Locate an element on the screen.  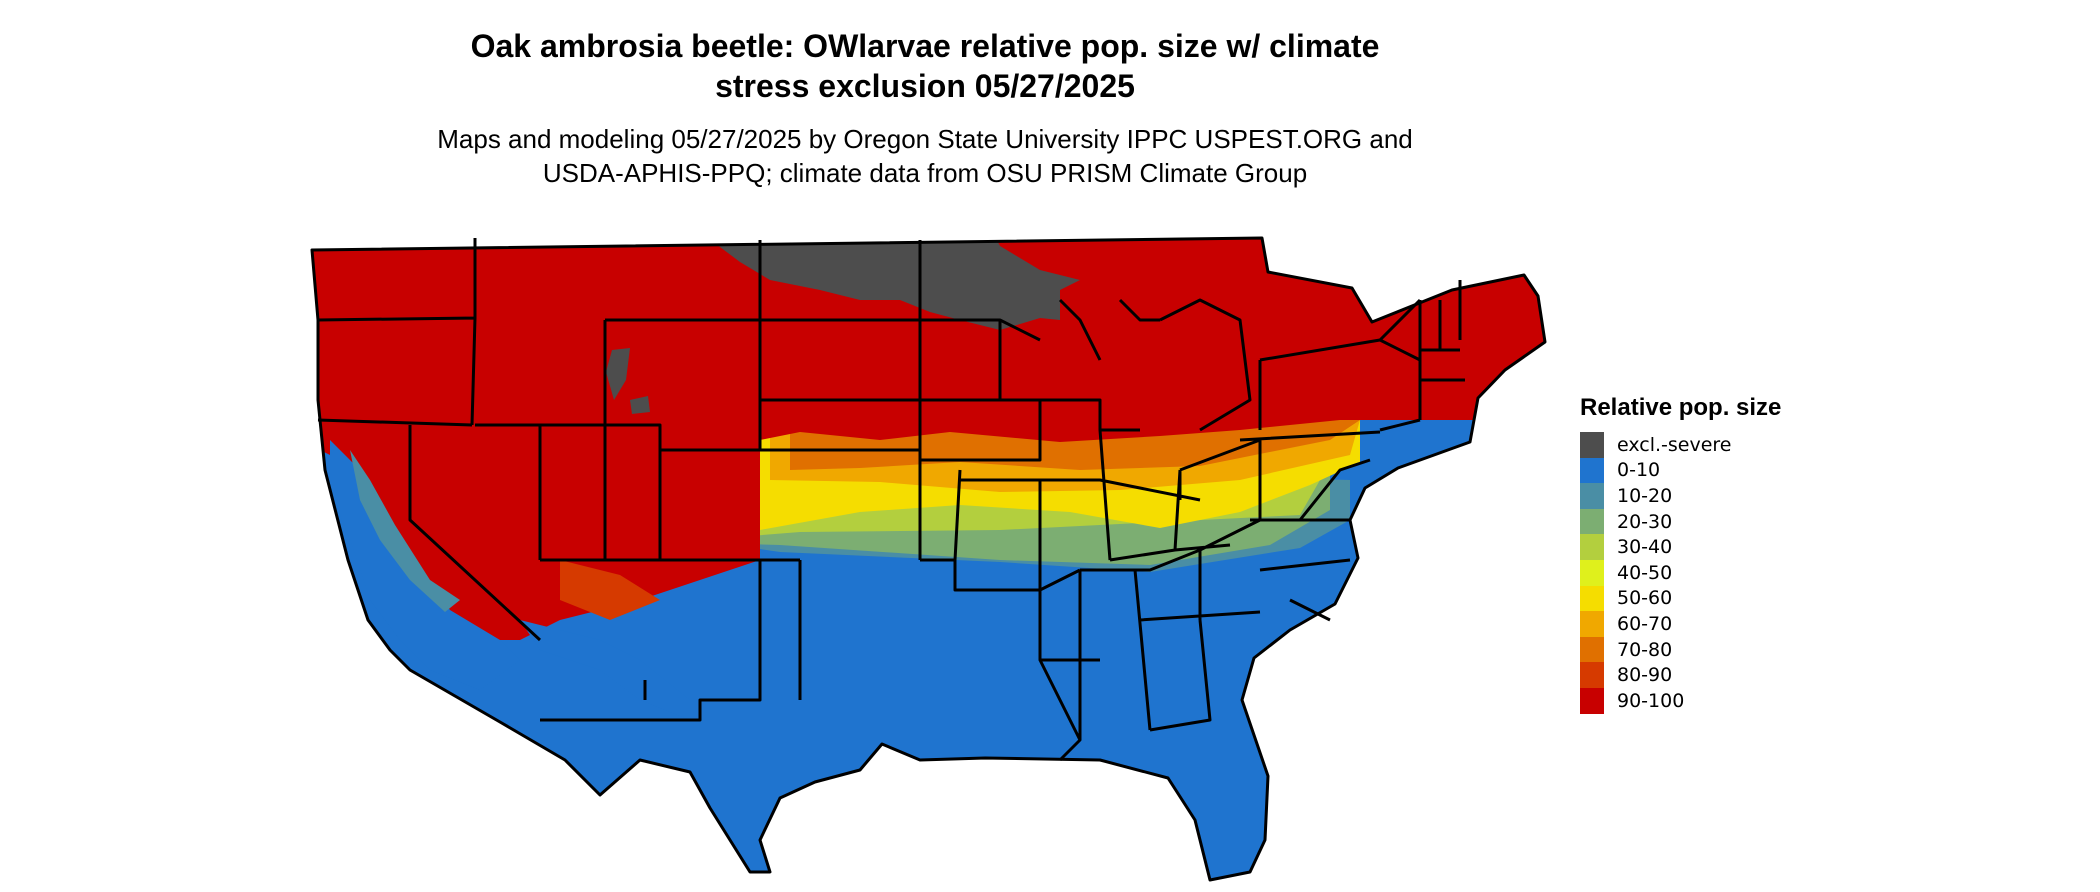
legend-item: 30-40 is located at coordinates (1680, 547).